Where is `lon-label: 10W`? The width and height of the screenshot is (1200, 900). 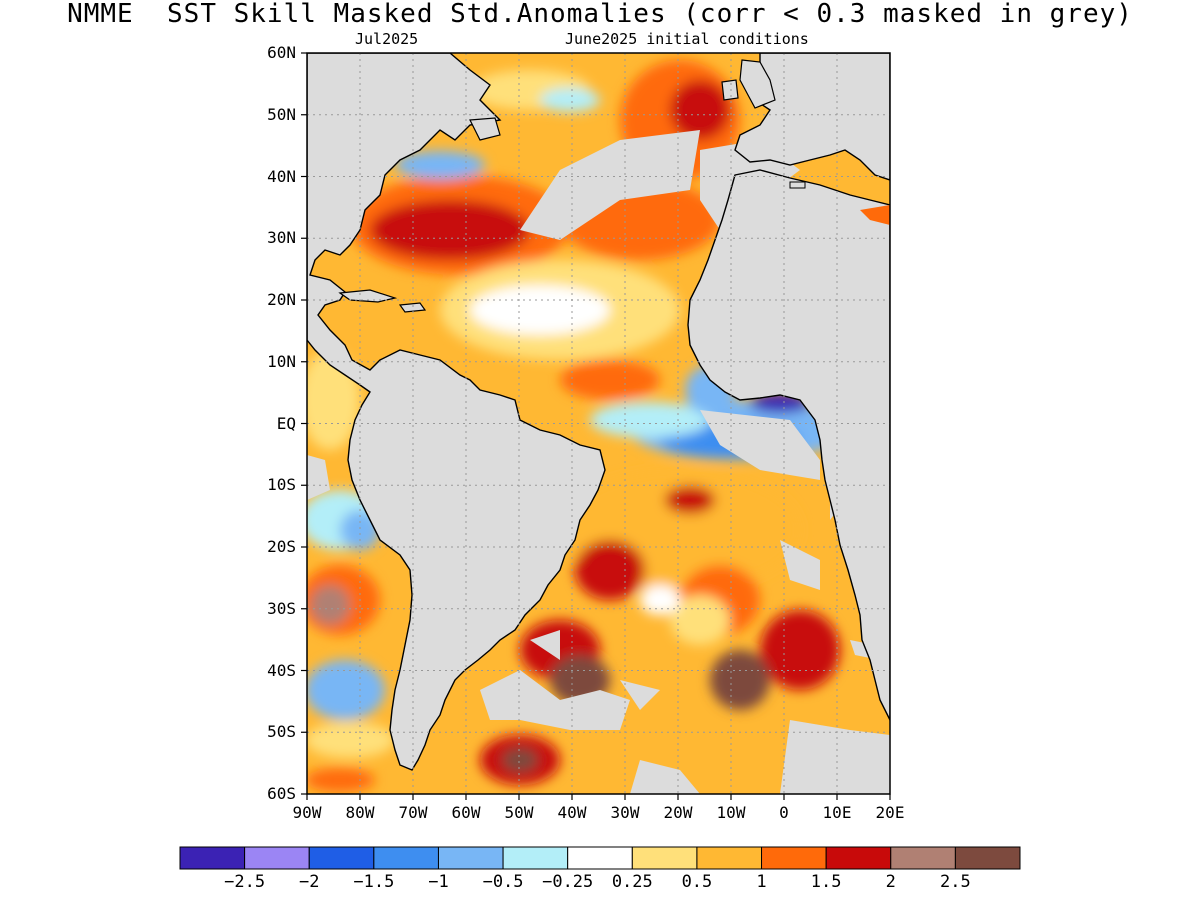
lon-label: 10W is located at coordinates (731, 812).